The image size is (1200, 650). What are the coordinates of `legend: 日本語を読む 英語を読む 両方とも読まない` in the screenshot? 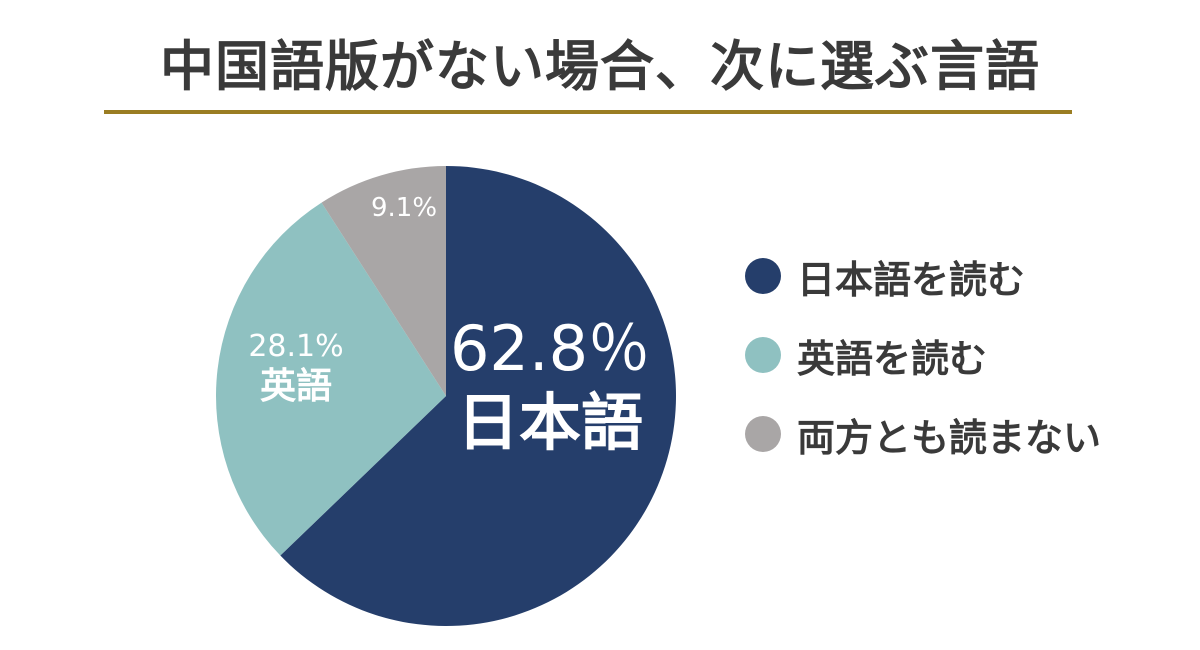 It's located at (923, 373).